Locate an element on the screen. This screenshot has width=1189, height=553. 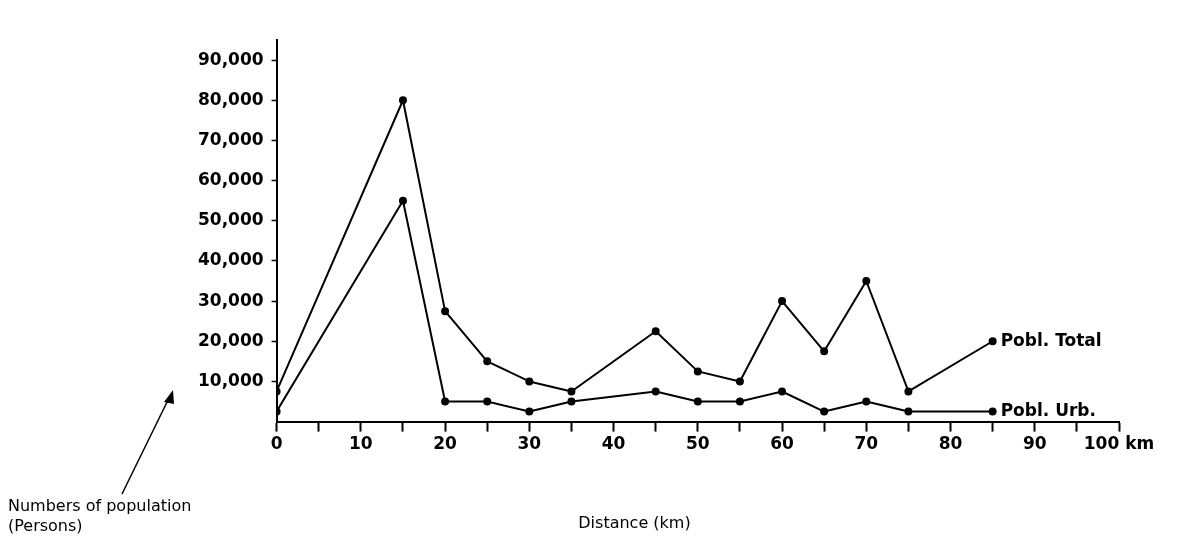
y-tick-label: 70,000 is located at coordinates (230, 138).